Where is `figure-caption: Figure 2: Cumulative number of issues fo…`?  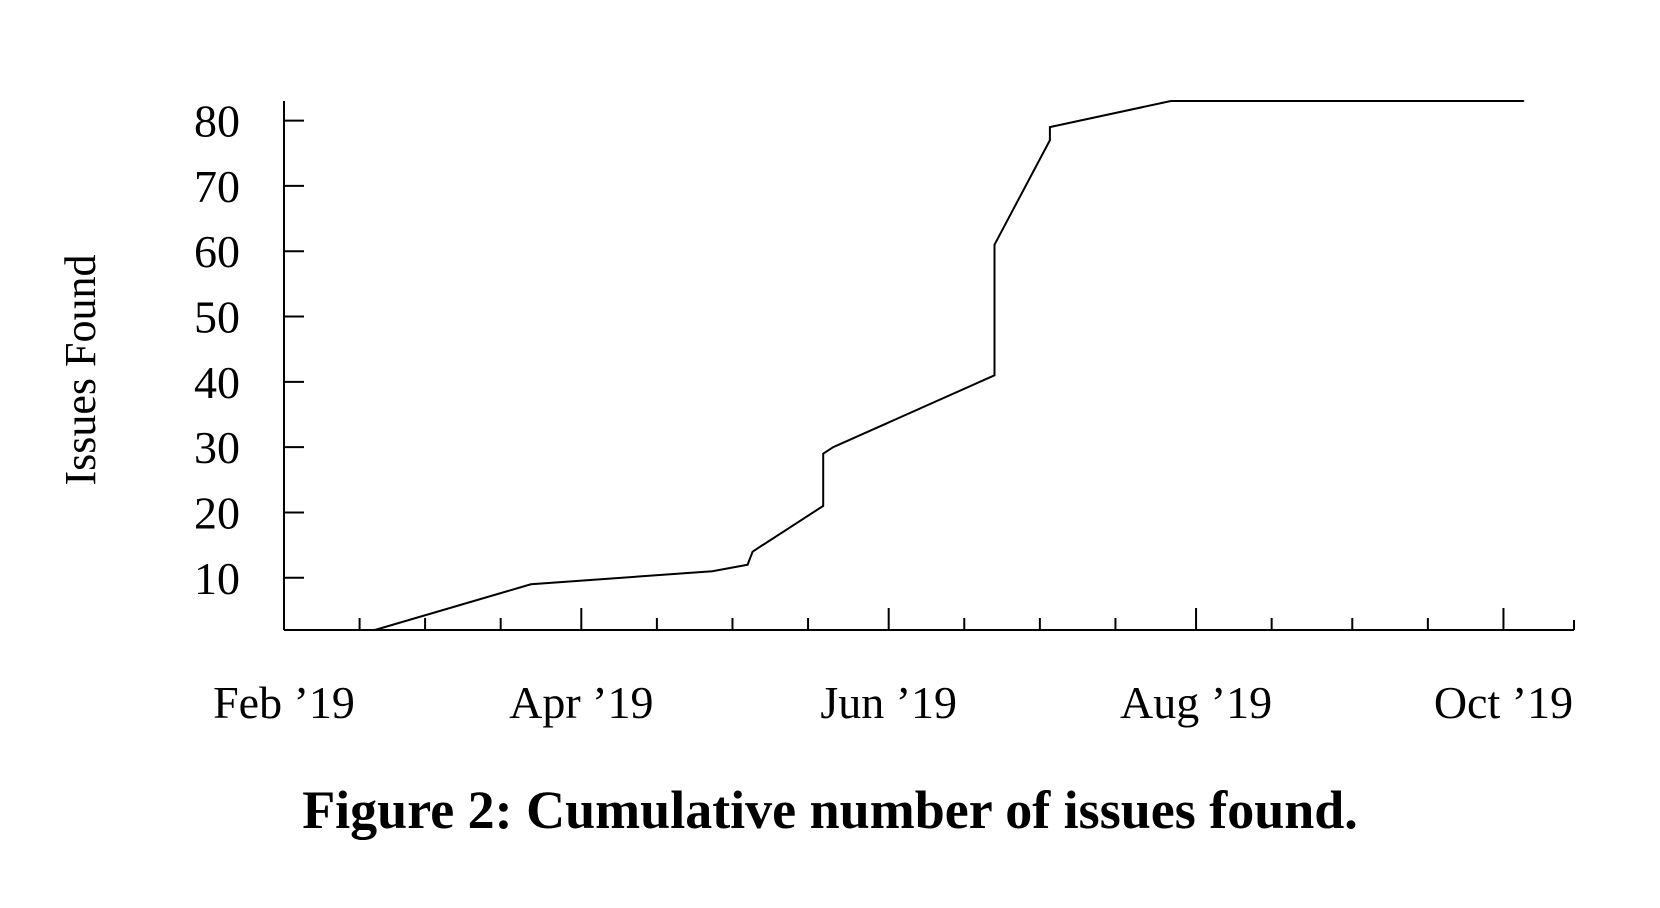
figure-caption: Figure 2: Cumulative number of issues fo… is located at coordinates (830, 810).